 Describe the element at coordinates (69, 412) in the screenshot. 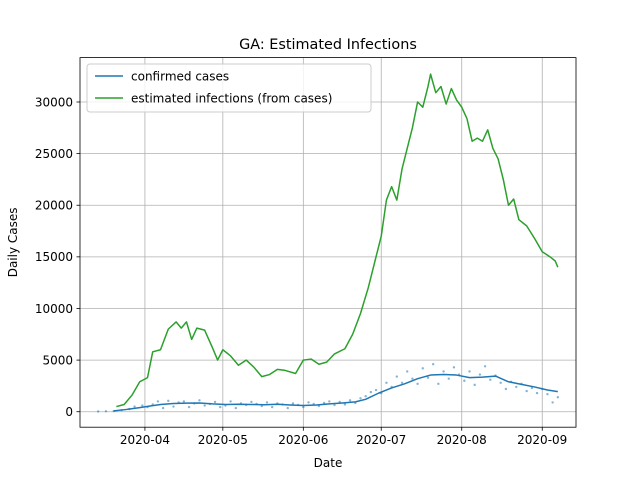

I see `y-tick-label: 0` at that location.